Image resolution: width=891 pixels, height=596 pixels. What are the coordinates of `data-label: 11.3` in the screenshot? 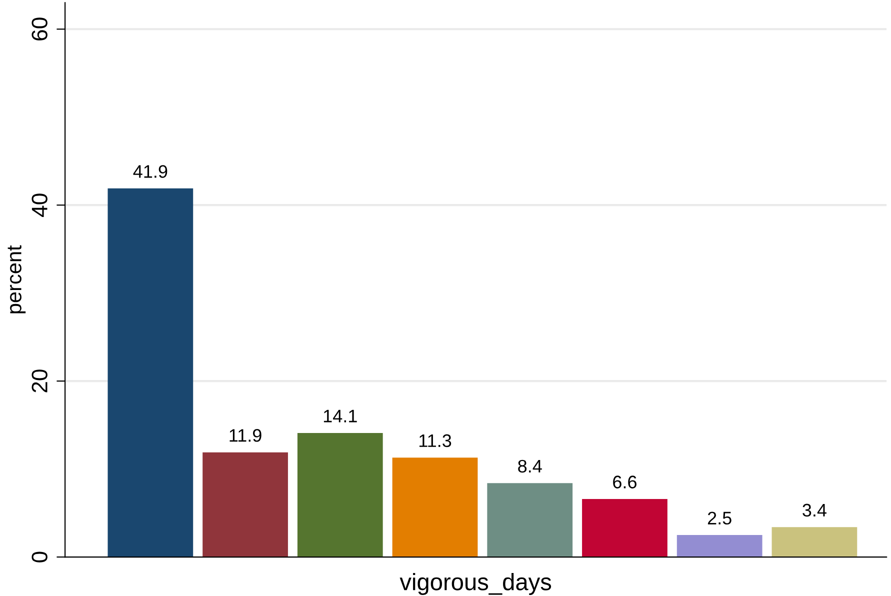 It's located at (435, 441).